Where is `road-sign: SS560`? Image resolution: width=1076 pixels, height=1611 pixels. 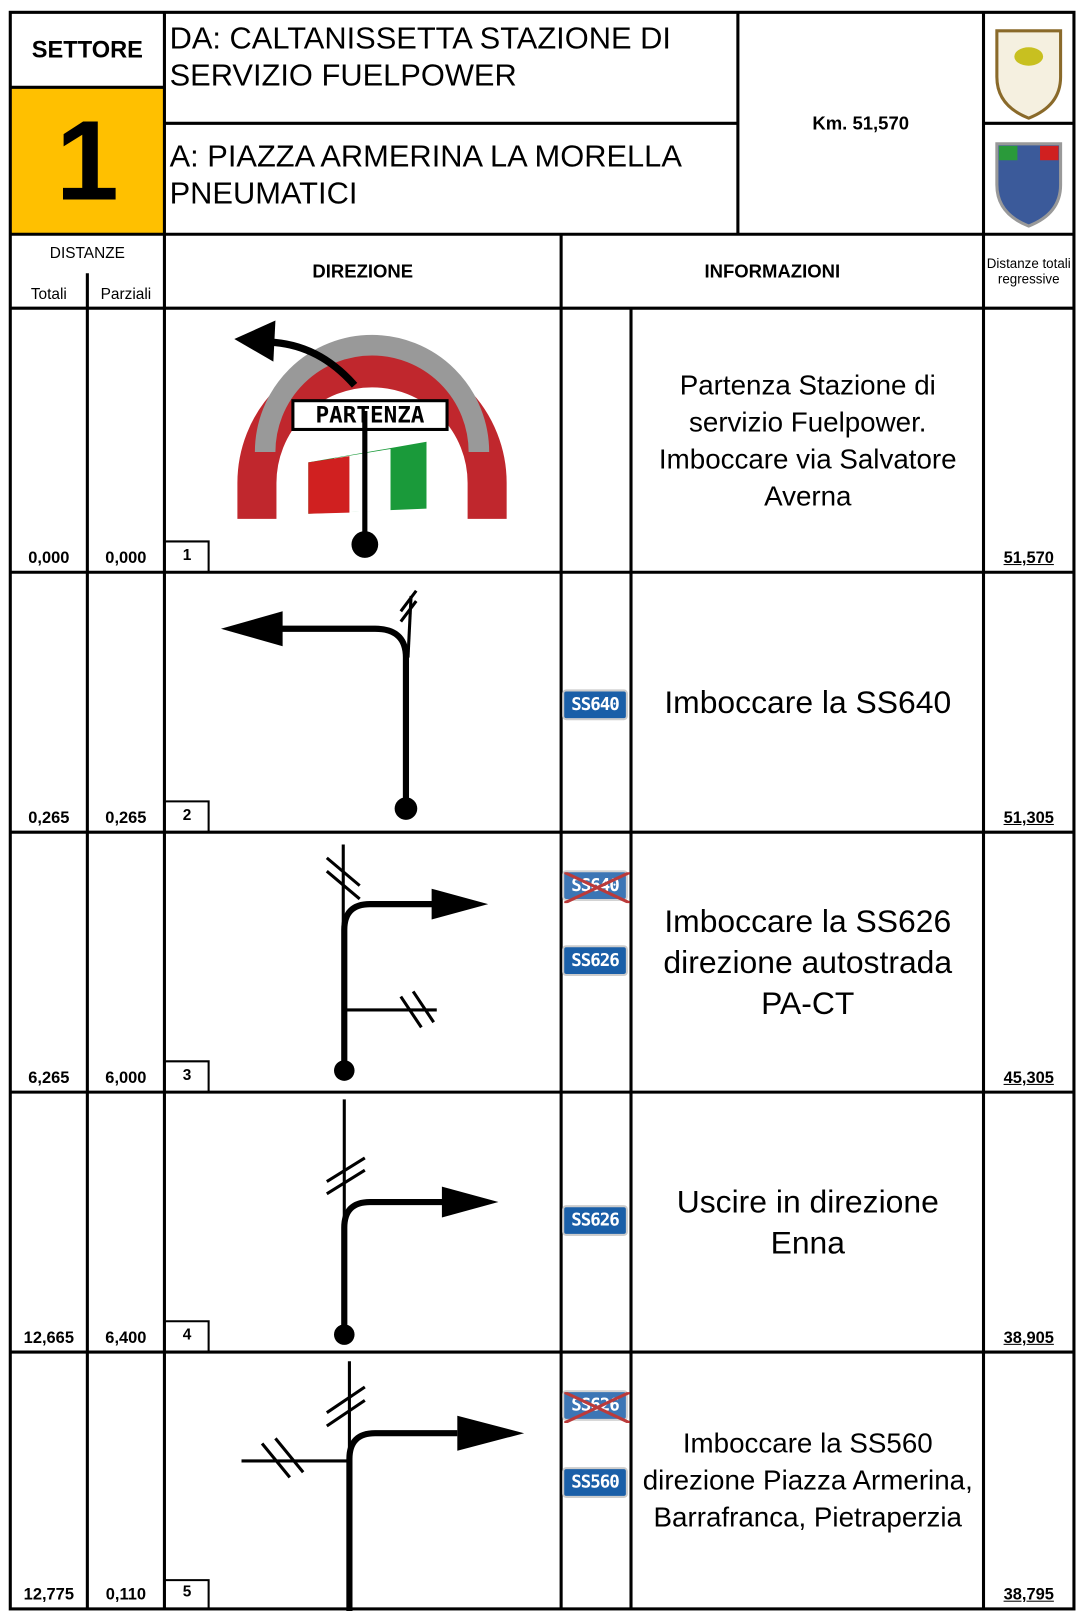
road-sign: SS560 is located at coordinates (595, 1482).